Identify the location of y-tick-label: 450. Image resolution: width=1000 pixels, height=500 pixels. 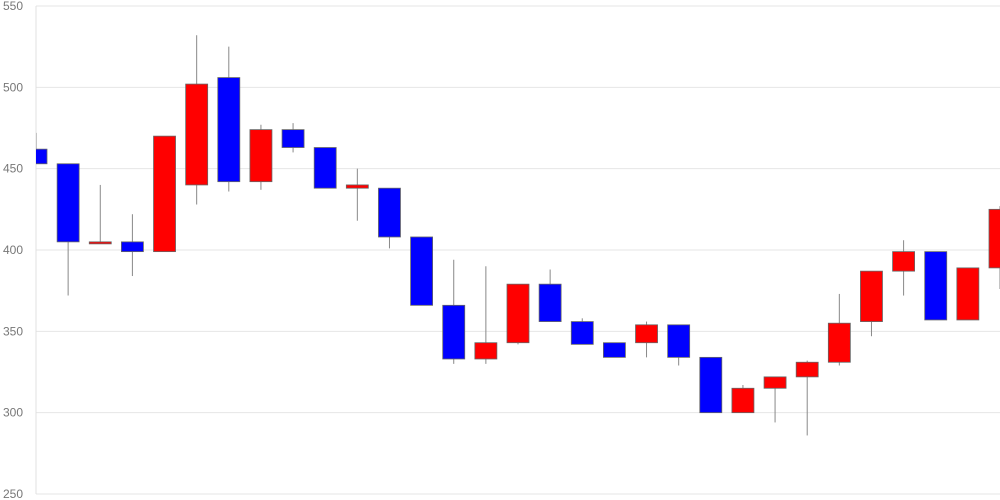
(13, 169).